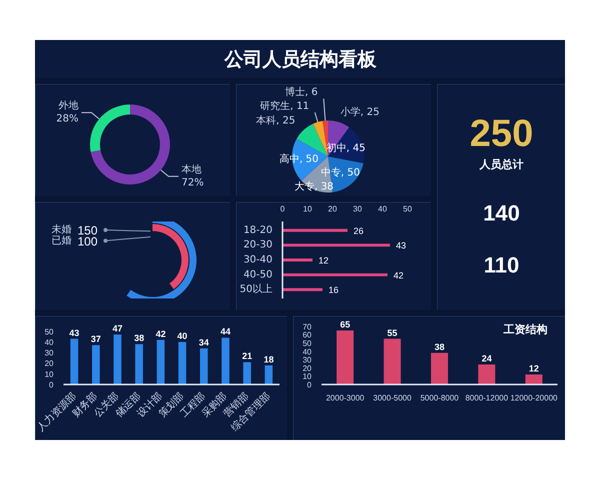  What do you see at coordinates (350, 112) in the screenshot?
I see `slice-label: 小学` at bounding box center [350, 112].